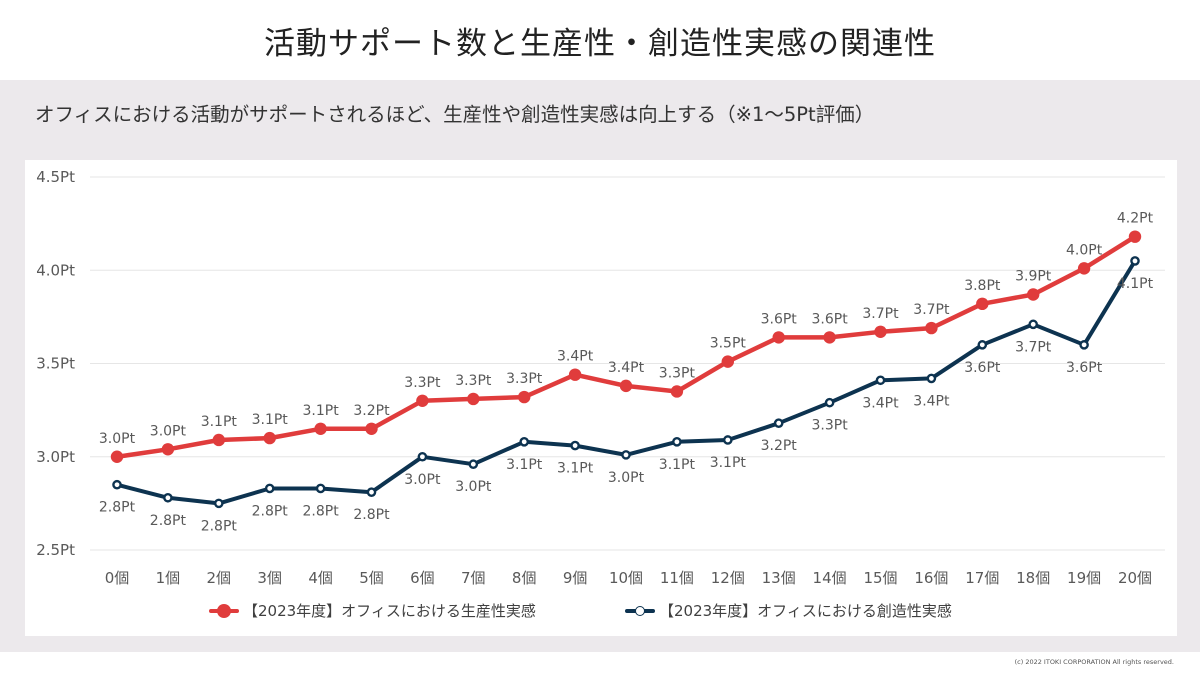 This screenshot has height=674, width=1200. What do you see at coordinates (55, 364) in the screenshot?
I see `y-tick-label: 3.5Pt` at bounding box center [55, 364].